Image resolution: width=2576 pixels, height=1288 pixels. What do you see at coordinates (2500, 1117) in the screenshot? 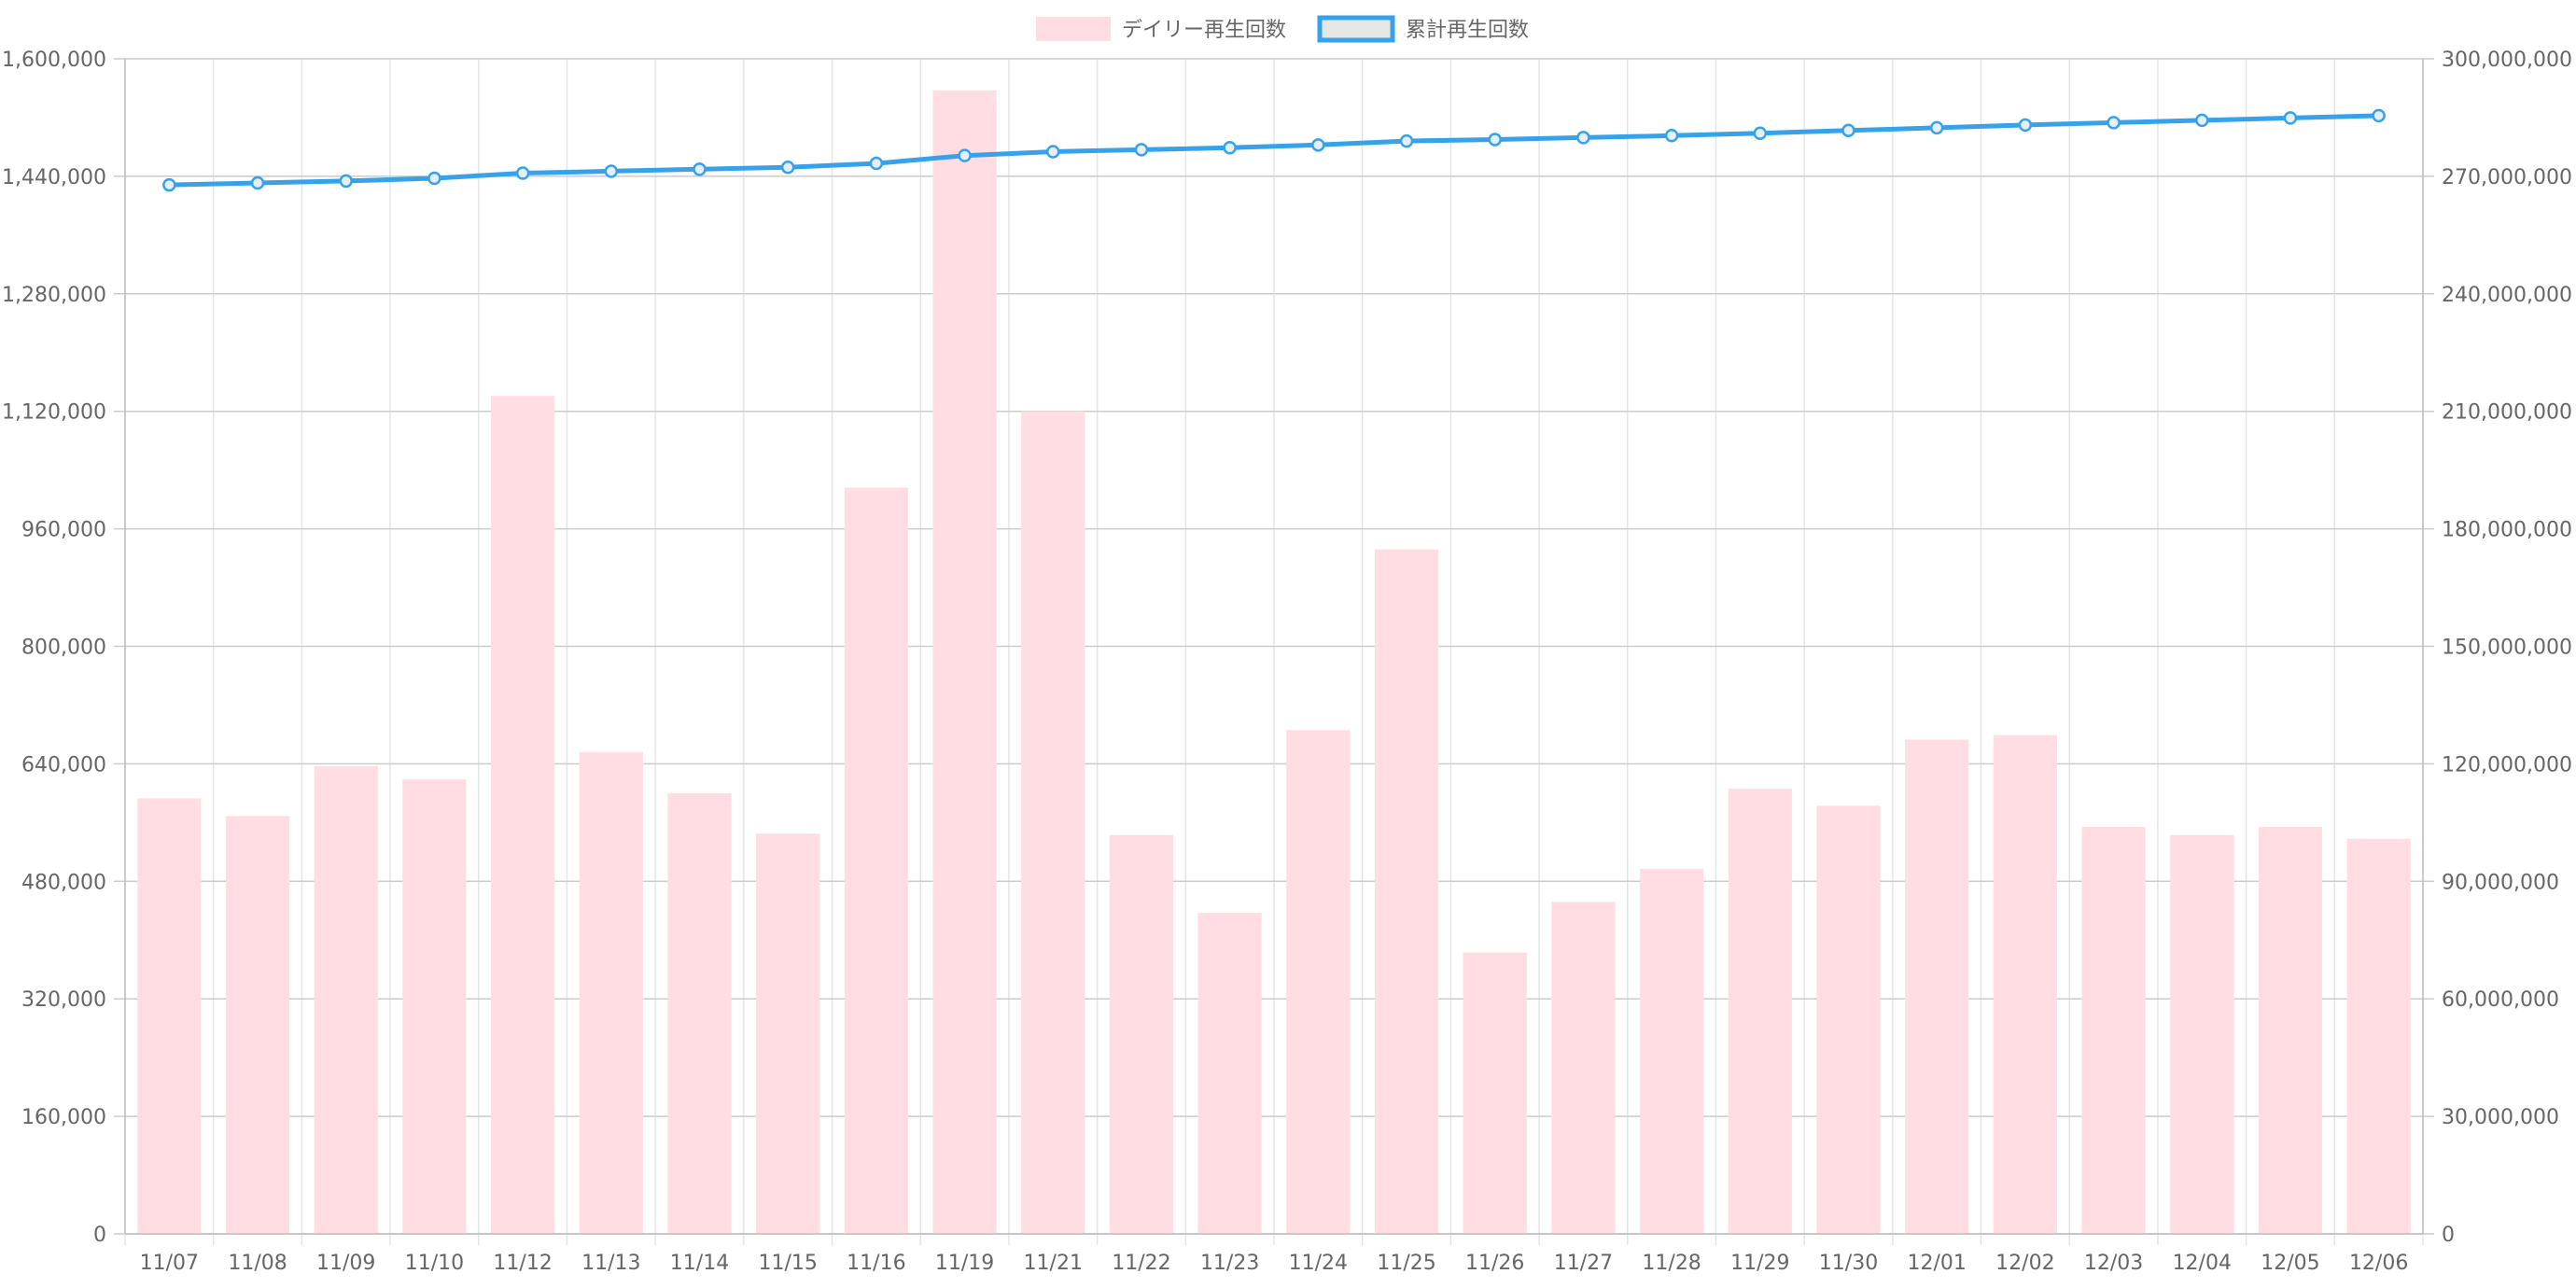
I see `y-right-tick-label: 30,000,000` at bounding box center [2500, 1117].